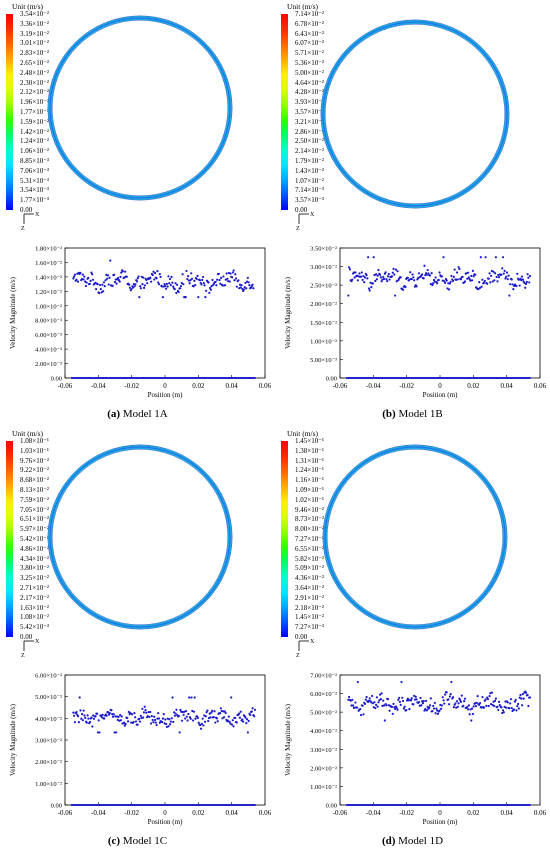  What do you see at coordinates (309, 450) in the screenshot?
I see `legend-tick-label: 1.38×10⁻¹` at bounding box center [309, 450].